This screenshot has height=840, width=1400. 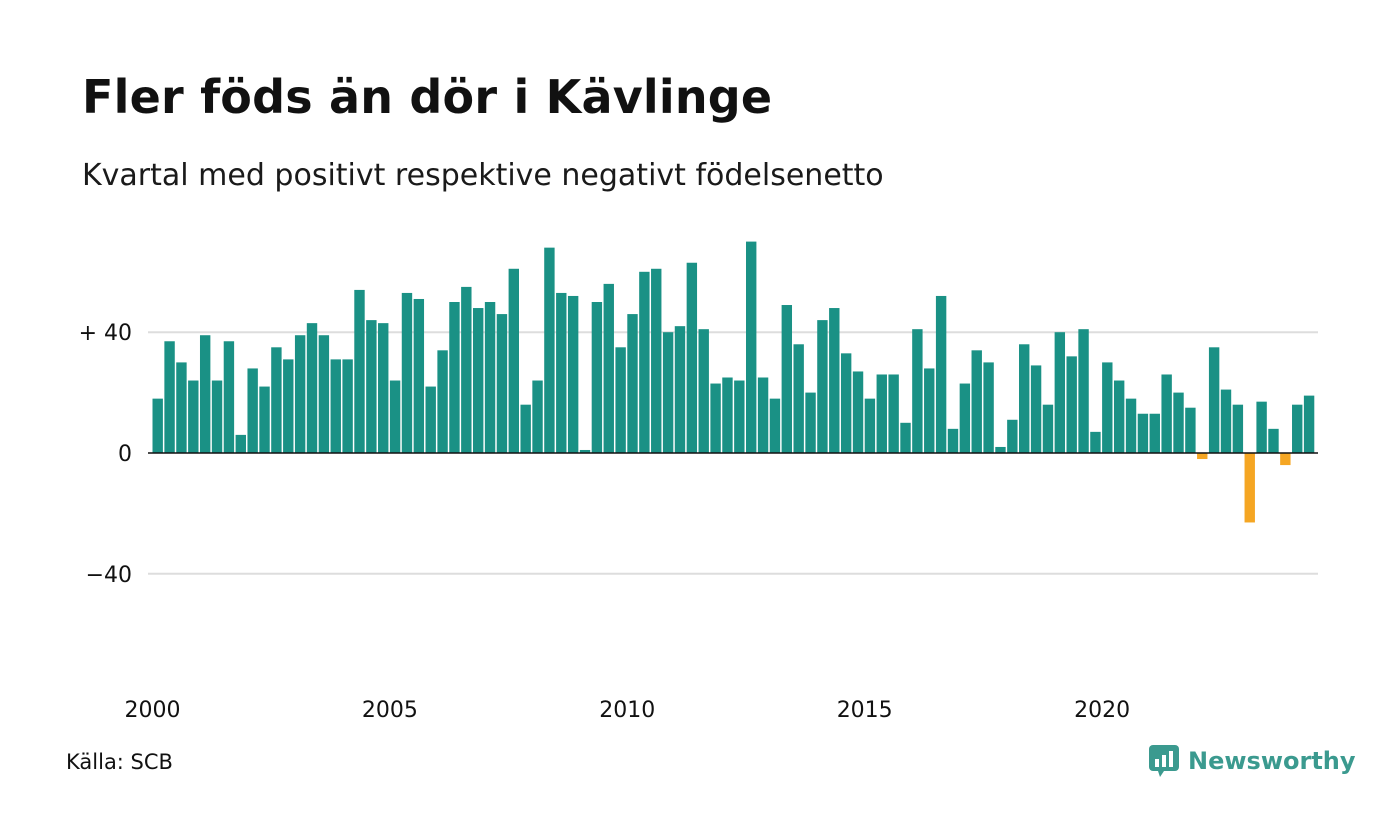 What do you see at coordinates (109, 575) in the screenshot?
I see `y-tick-label: −40` at bounding box center [109, 575].